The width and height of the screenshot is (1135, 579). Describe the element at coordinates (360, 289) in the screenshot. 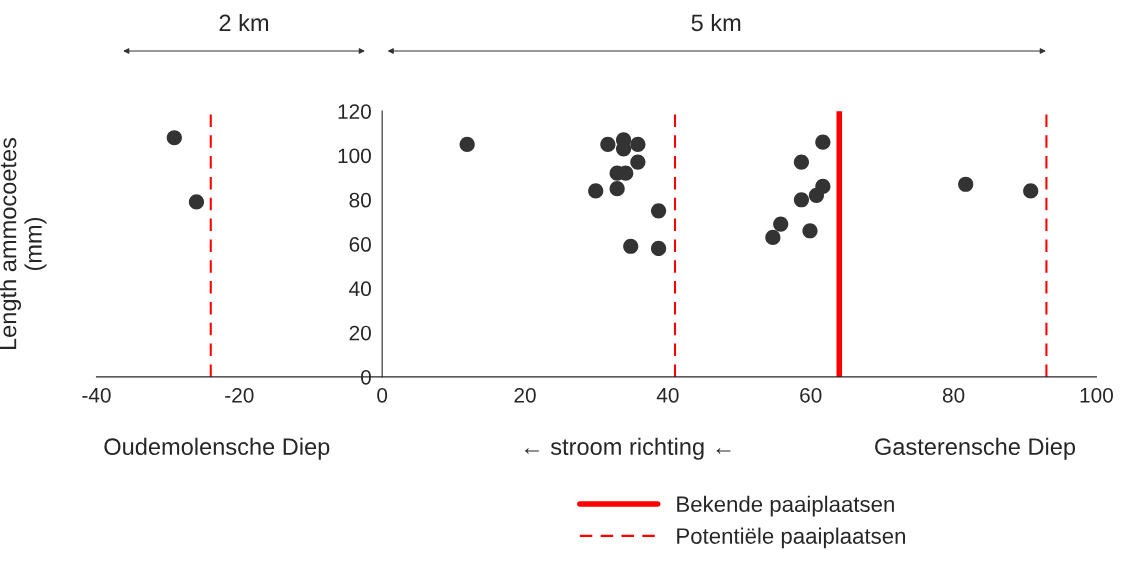

I see `y-tick-label: 40` at that location.